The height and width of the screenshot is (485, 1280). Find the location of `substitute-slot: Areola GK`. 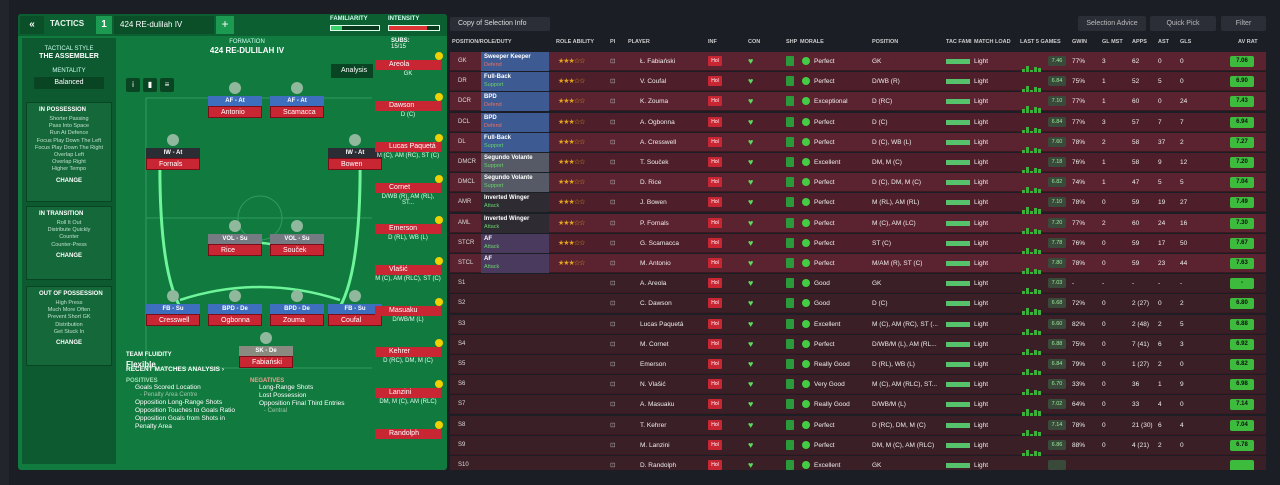

substitute-slot: Areola GK is located at coordinates (408, 68).